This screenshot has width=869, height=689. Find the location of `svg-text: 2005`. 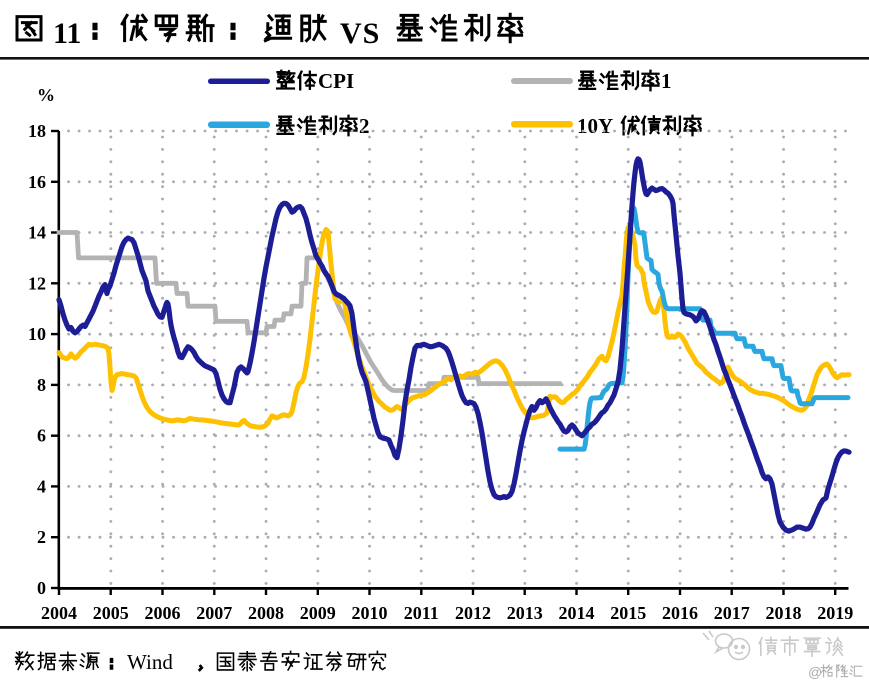

svg-text: 2005 is located at coordinates (111, 613).